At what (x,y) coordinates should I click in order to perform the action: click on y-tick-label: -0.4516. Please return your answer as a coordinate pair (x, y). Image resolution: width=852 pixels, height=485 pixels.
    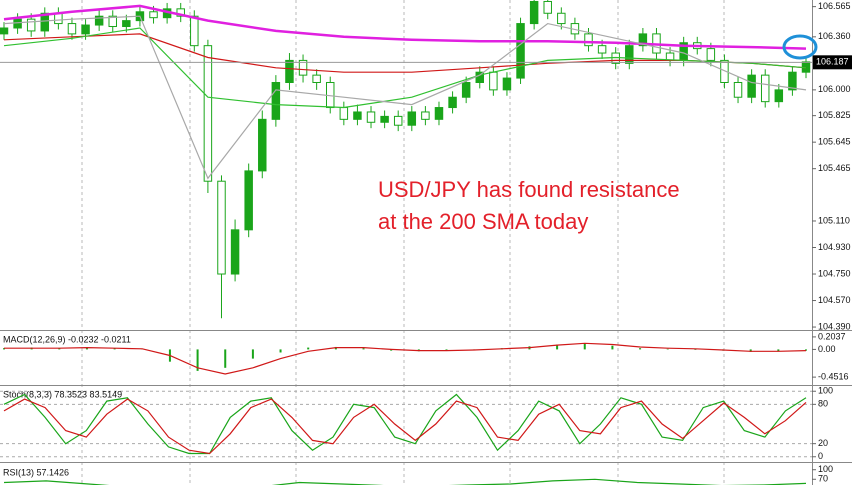
    Looking at the image, I should click on (833, 376).